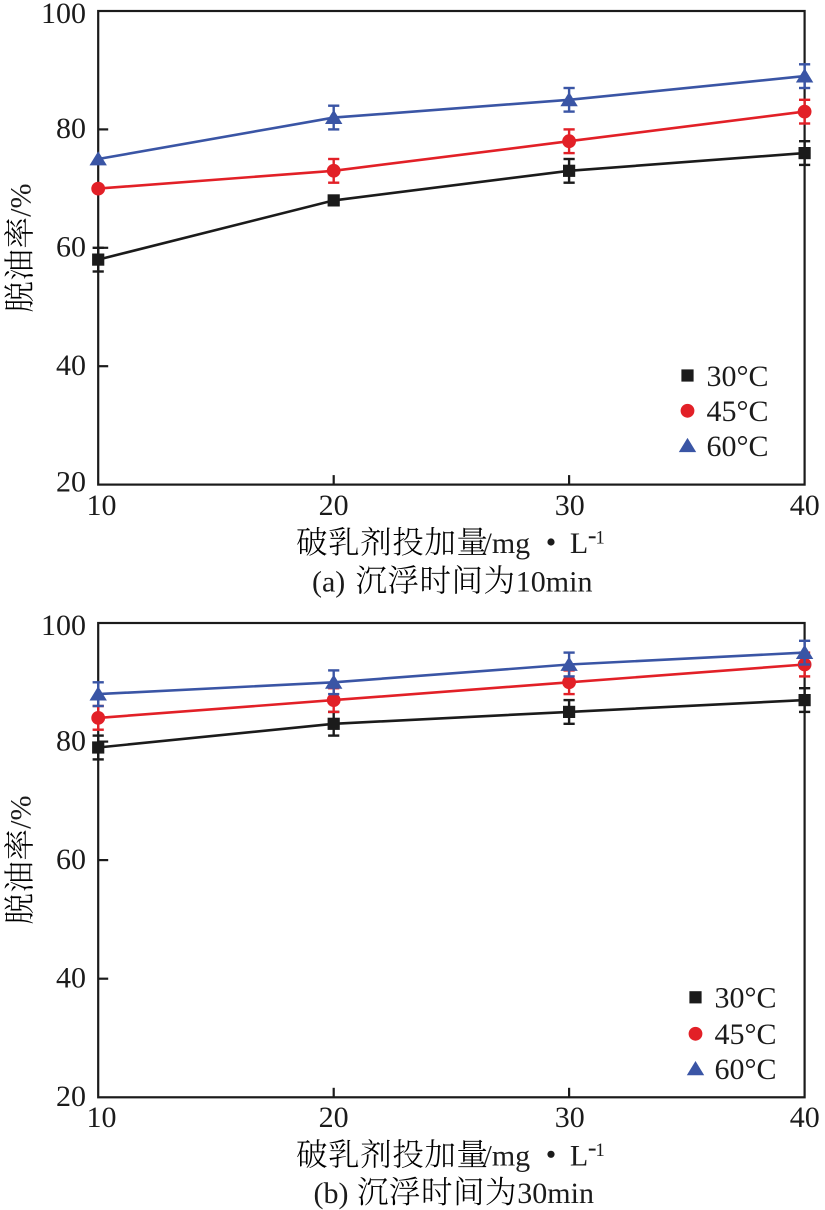  I want to click on svg-text: 10min, so click(554, 582).